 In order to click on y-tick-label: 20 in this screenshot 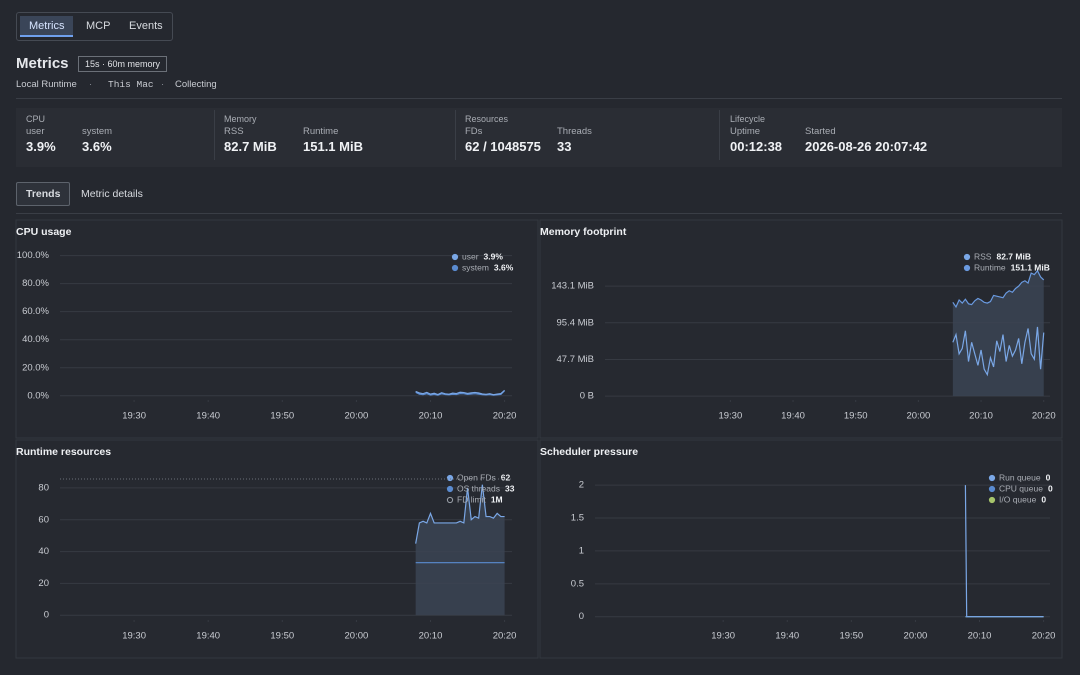, I will do `click(43, 583)`.